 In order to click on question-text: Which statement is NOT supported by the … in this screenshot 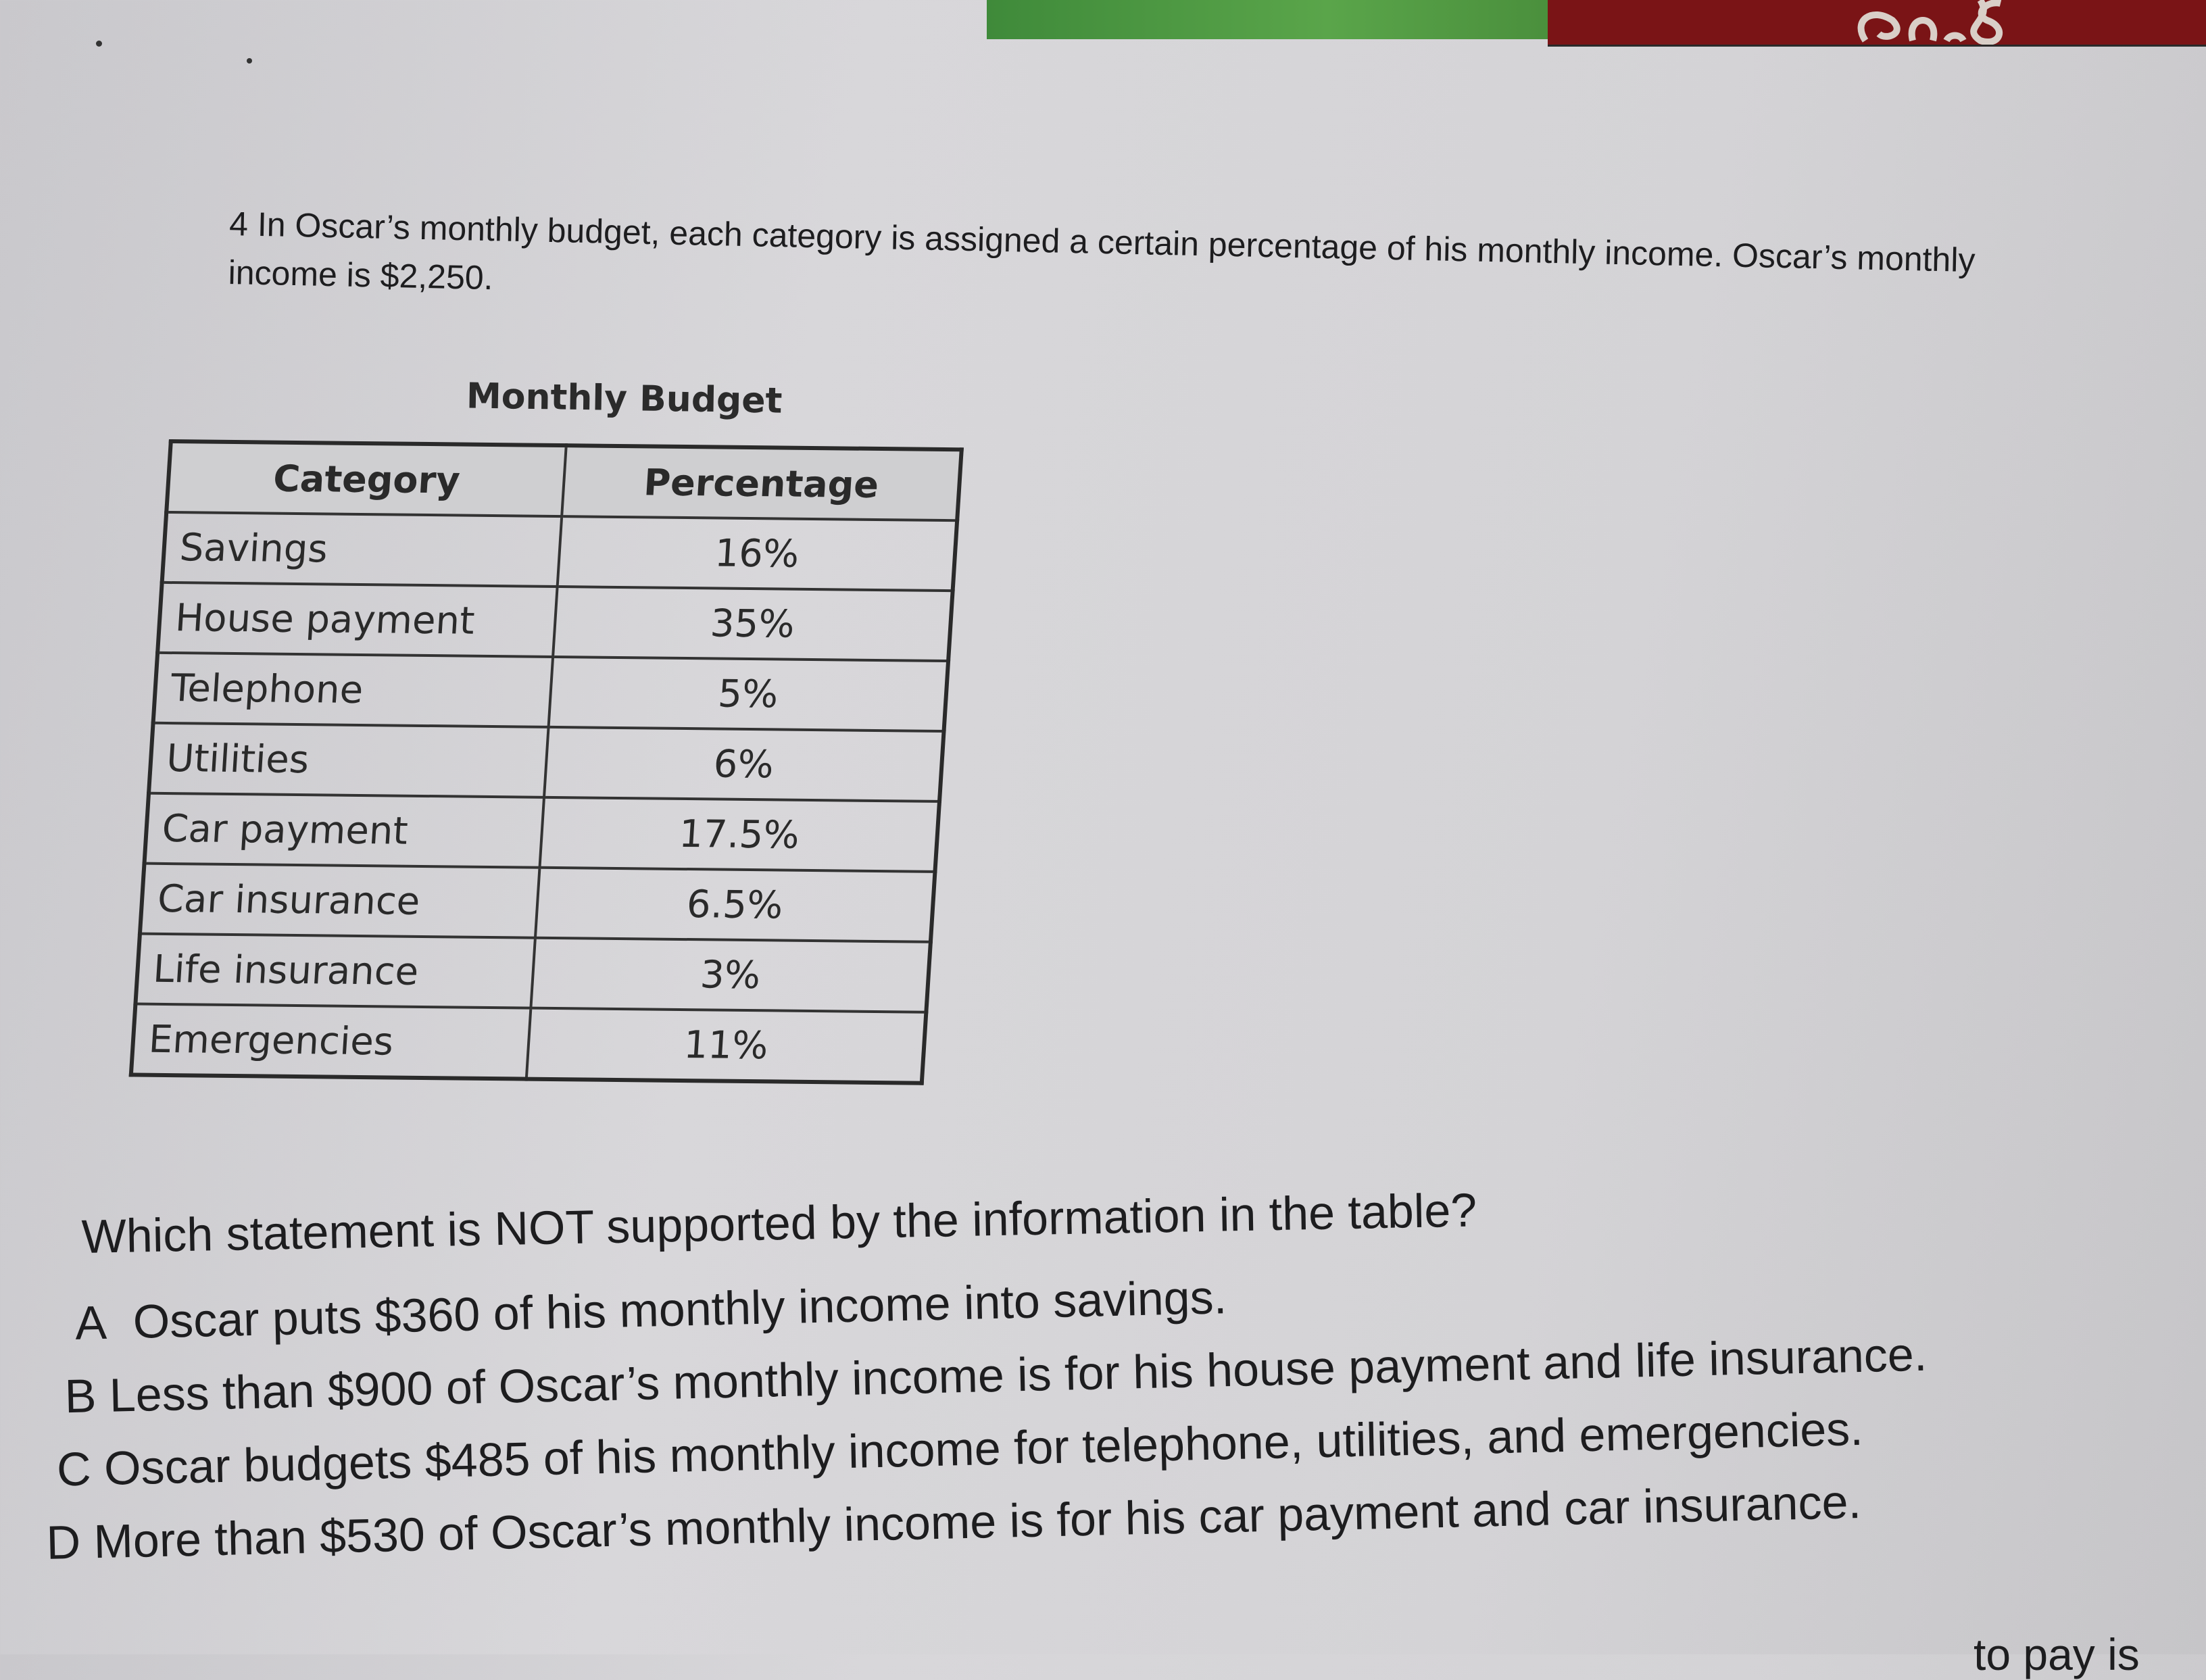, I will do `click(779, 1223)`.